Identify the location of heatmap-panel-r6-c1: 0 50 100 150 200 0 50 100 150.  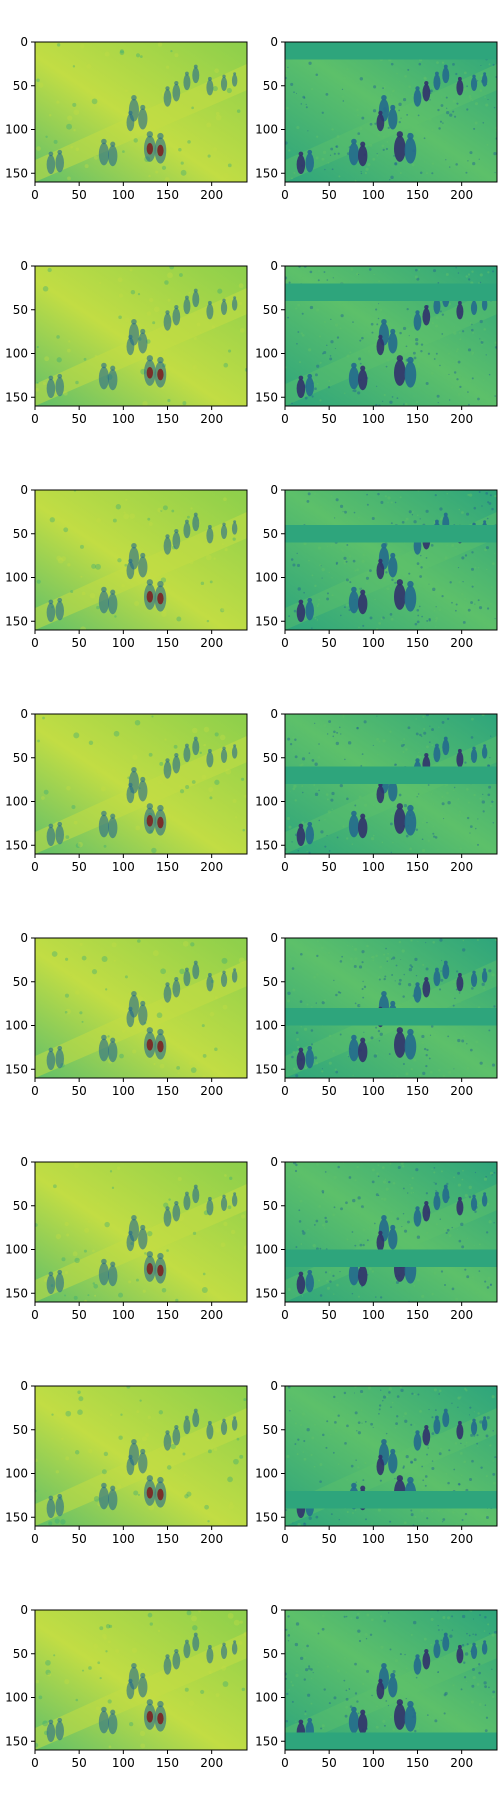
(126, 1238).